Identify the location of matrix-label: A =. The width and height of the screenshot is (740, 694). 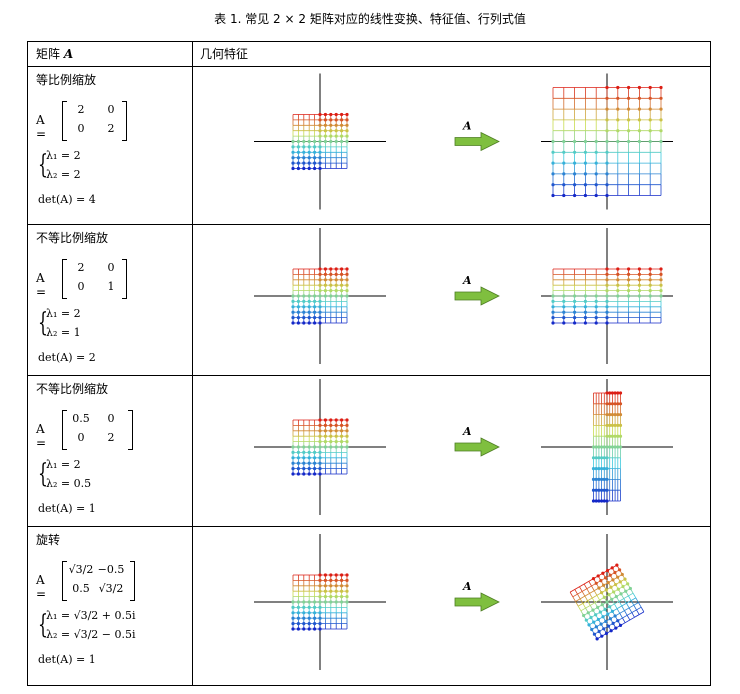
(41, 285).